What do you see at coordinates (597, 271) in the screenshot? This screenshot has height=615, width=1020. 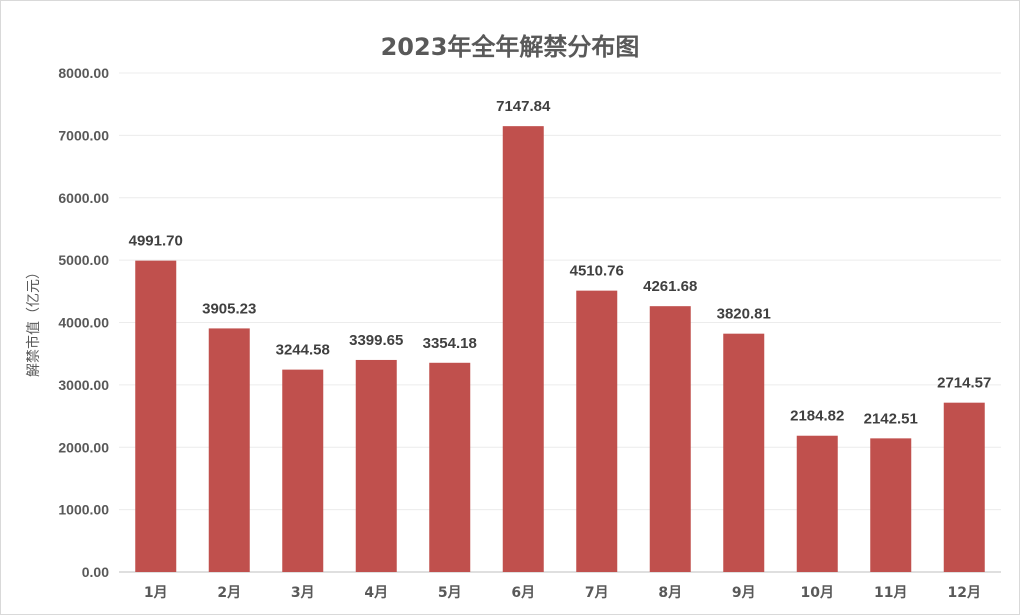 I see `data-label: 4510.76` at bounding box center [597, 271].